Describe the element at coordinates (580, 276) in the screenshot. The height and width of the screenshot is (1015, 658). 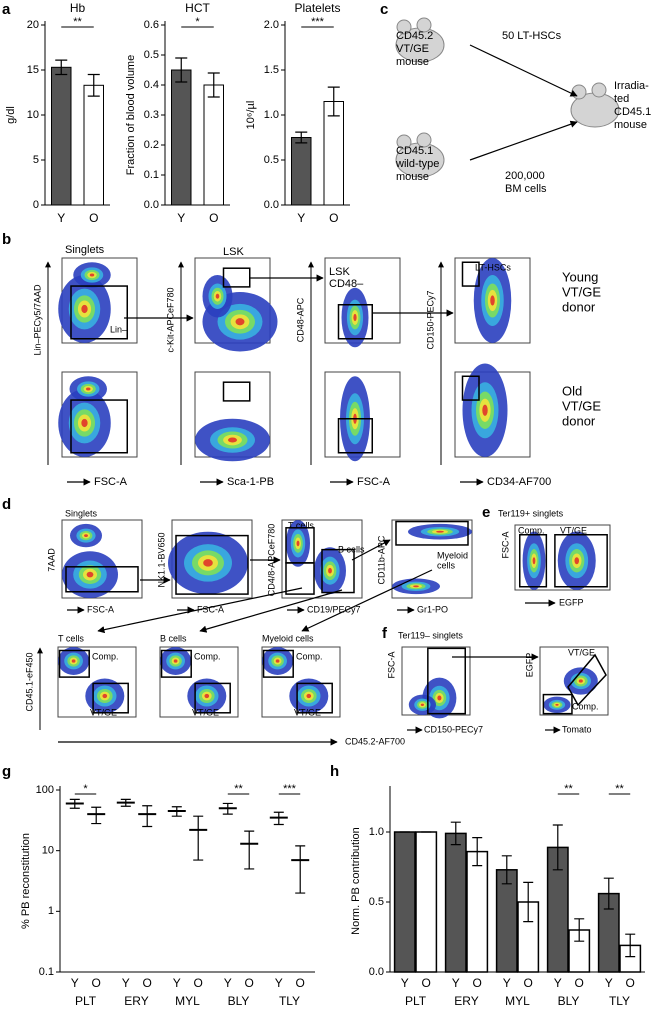
I see `row-label: Young` at that location.